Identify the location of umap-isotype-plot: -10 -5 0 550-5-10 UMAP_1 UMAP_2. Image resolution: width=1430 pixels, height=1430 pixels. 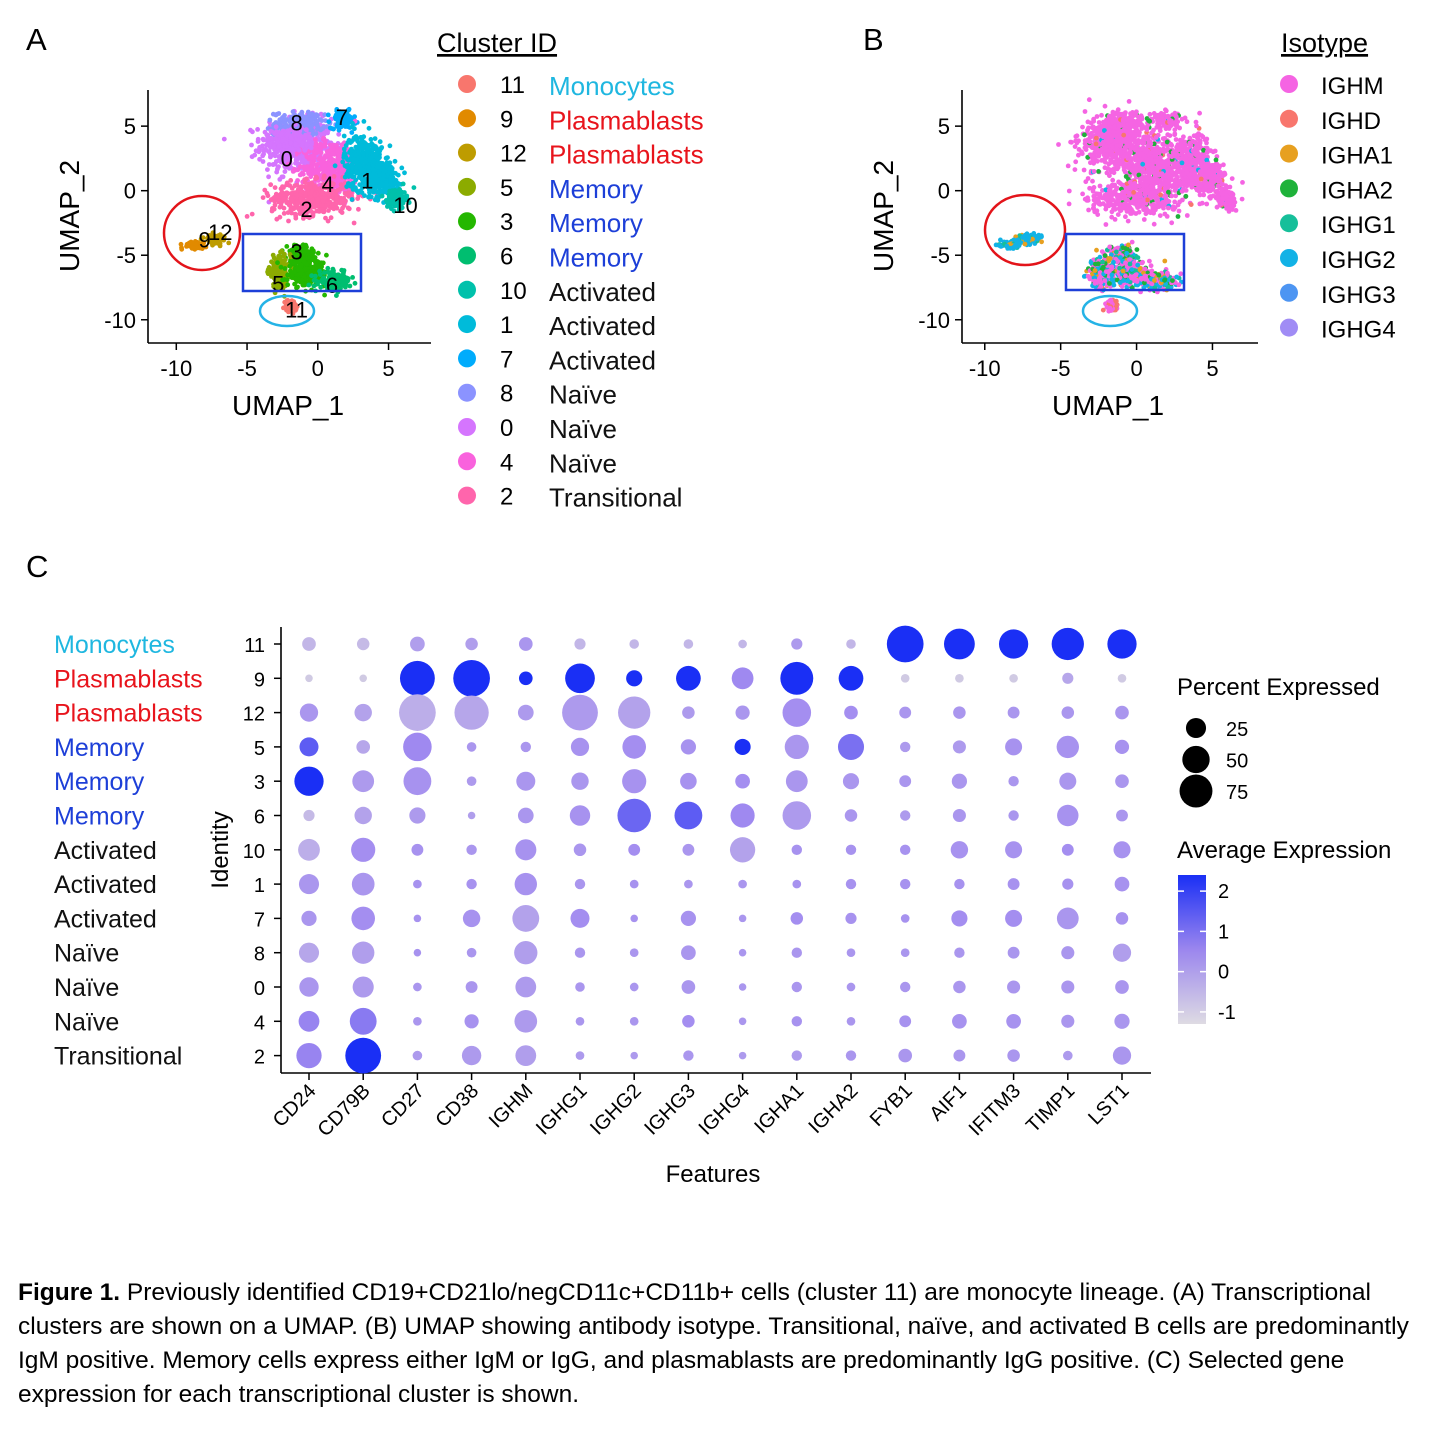
(1063, 255).